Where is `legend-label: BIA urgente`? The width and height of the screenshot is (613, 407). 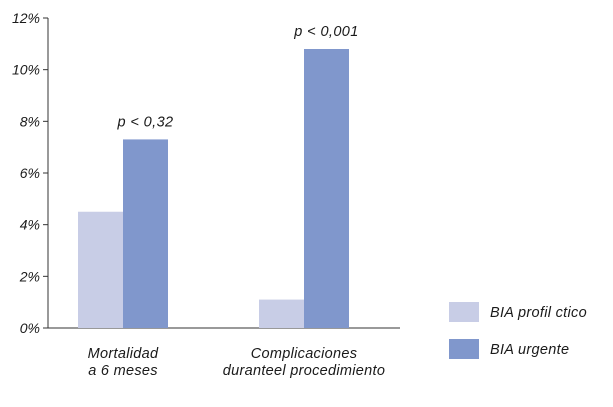 legend-label: BIA urgente is located at coordinates (529, 350).